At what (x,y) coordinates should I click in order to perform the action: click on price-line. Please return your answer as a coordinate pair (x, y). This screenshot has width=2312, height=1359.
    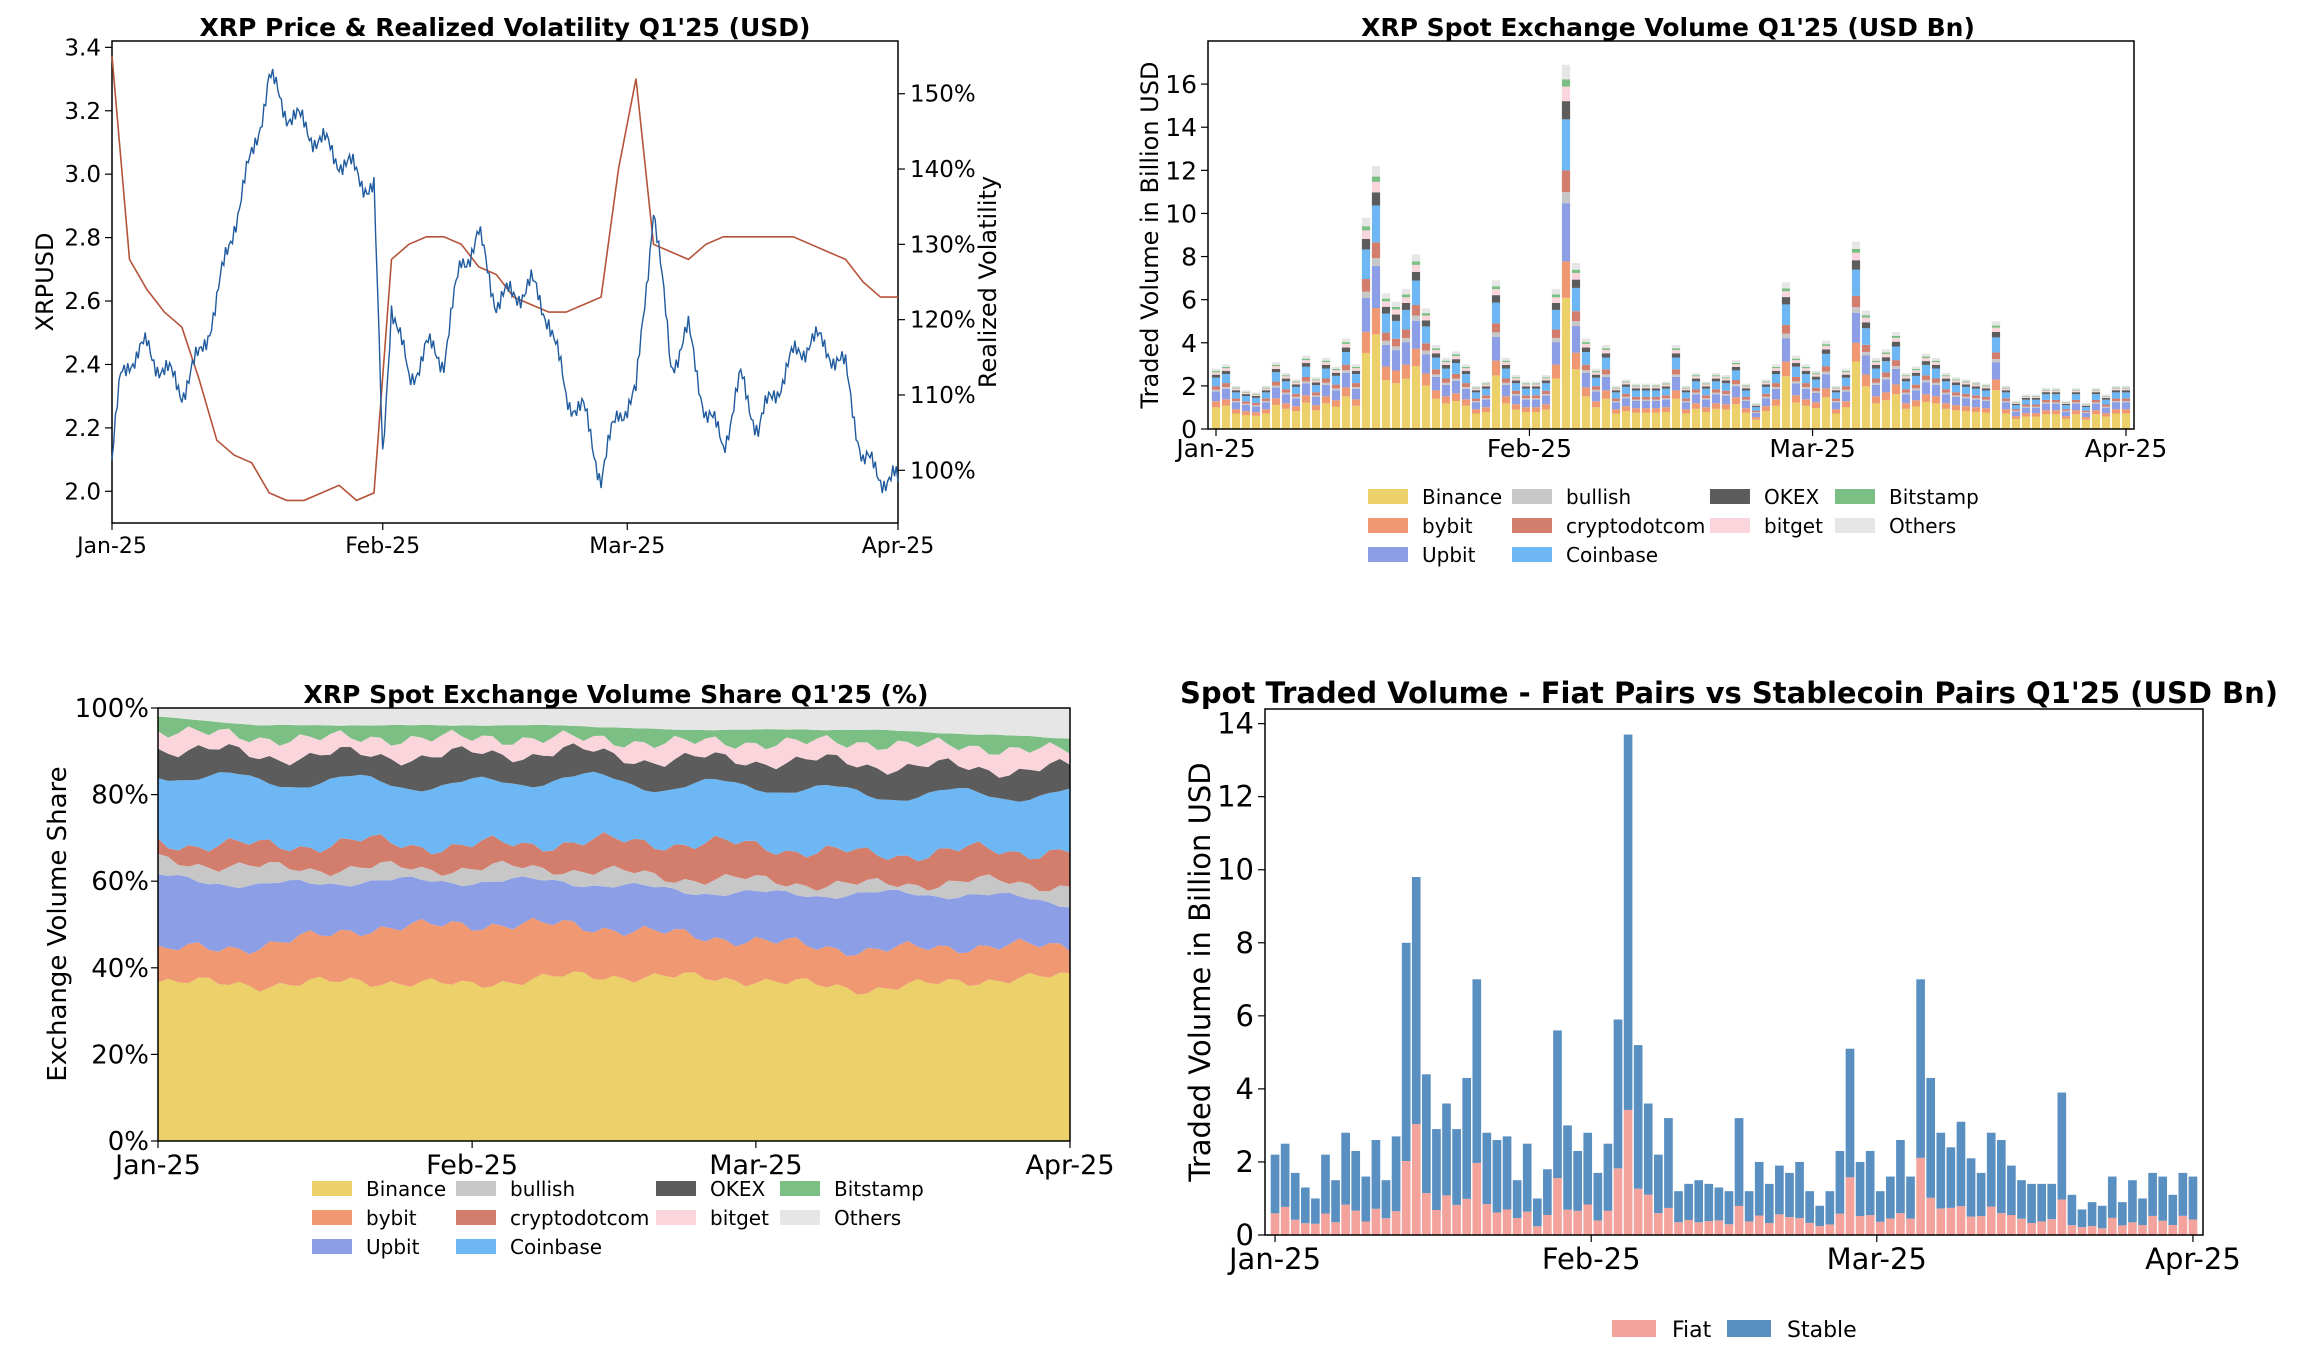
    Looking at the image, I should click on (505, 281).